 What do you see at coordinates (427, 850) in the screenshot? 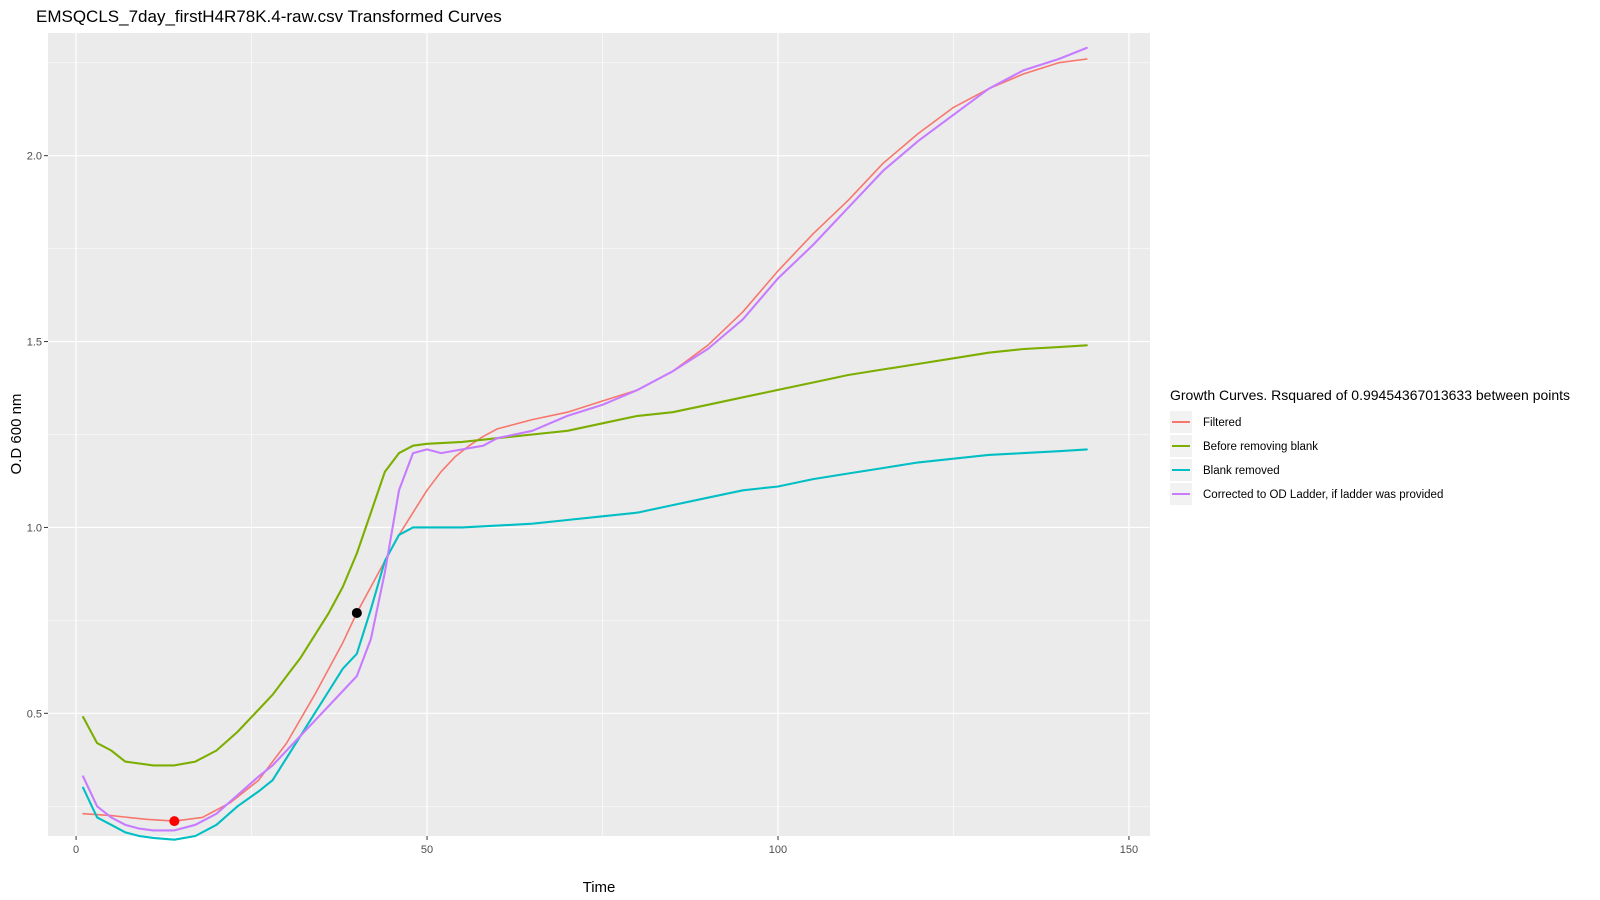
I see `x-tick-label: 50` at bounding box center [427, 850].